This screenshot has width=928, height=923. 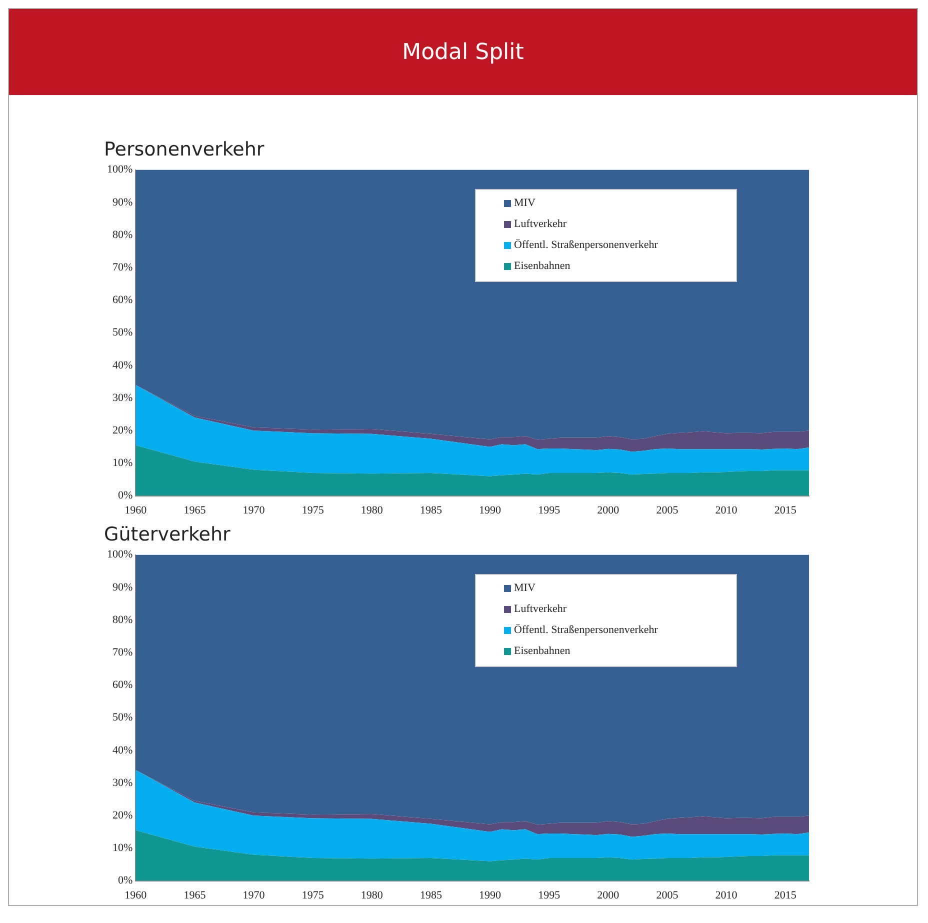 What do you see at coordinates (167, 534) in the screenshot?
I see `chart-title: Güterverkehr` at bounding box center [167, 534].